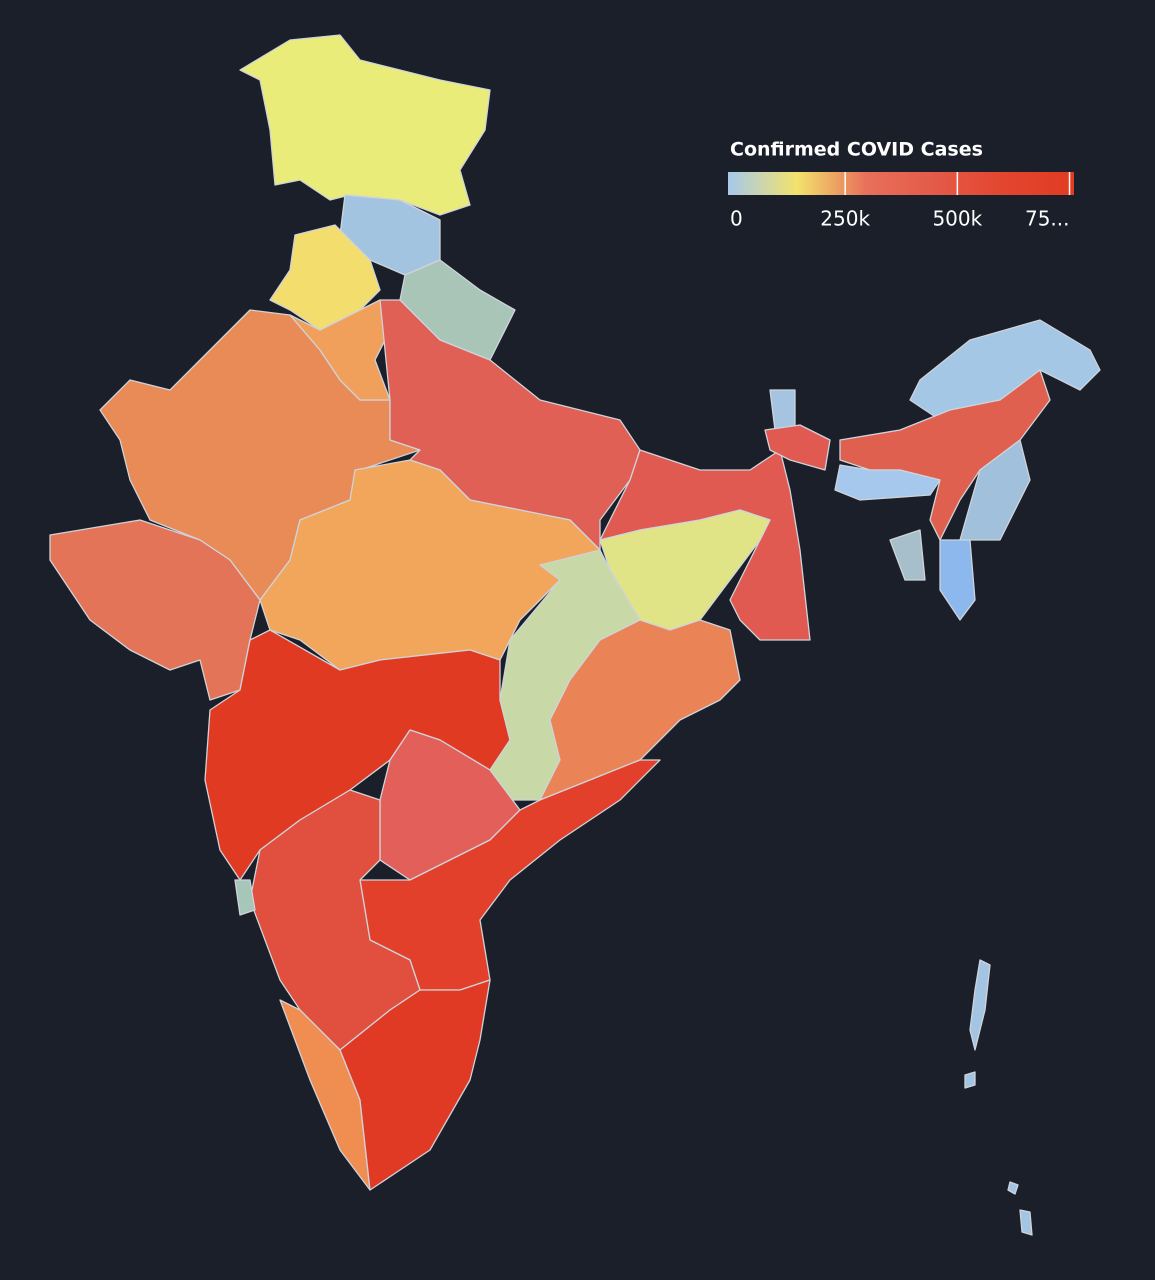 The width and height of the screenshot is (1155, 1280). I want to click on colorbar, so click(901, 183).